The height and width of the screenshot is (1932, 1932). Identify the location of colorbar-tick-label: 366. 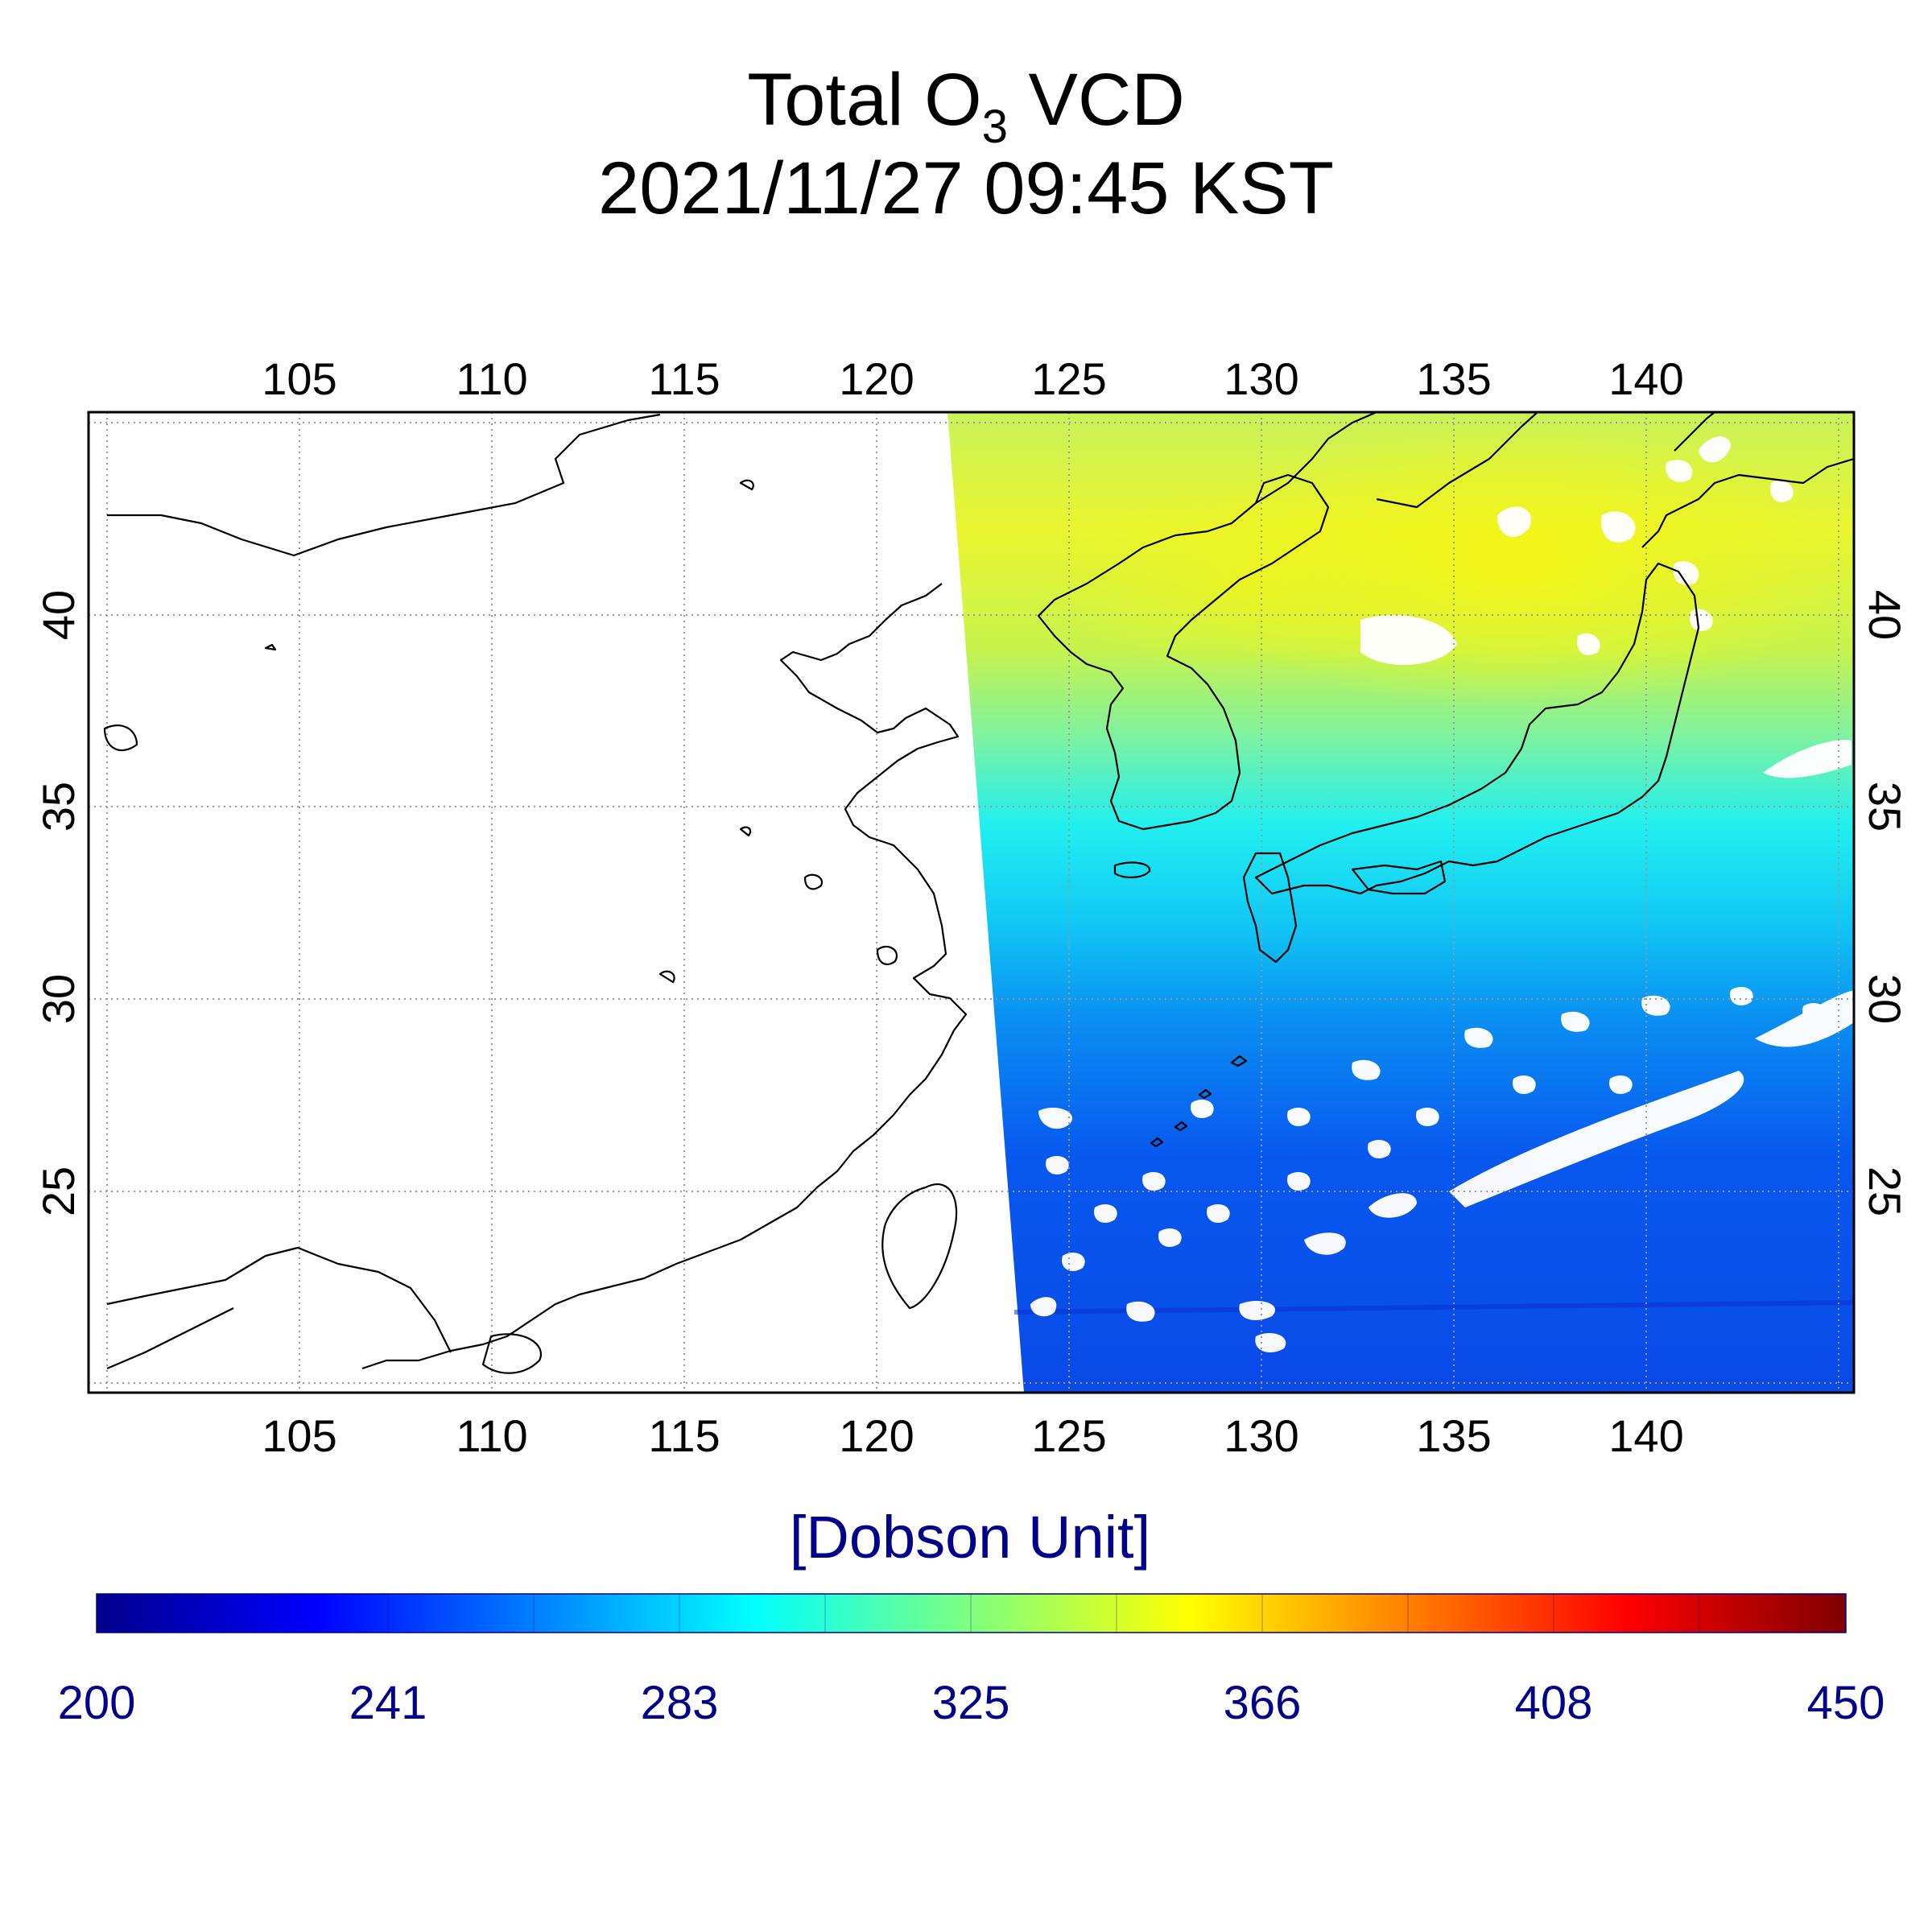
(1263, 1703).